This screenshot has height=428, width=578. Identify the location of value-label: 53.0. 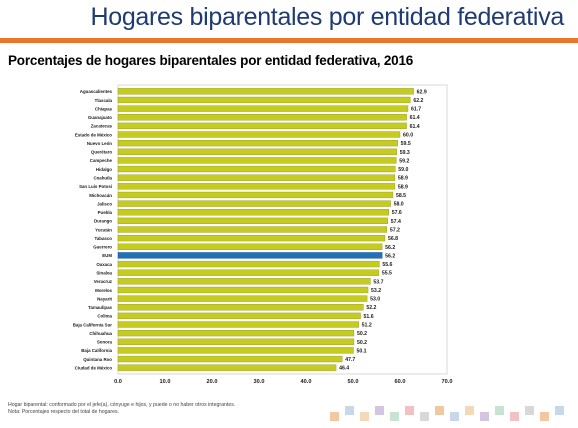
(375, 300).